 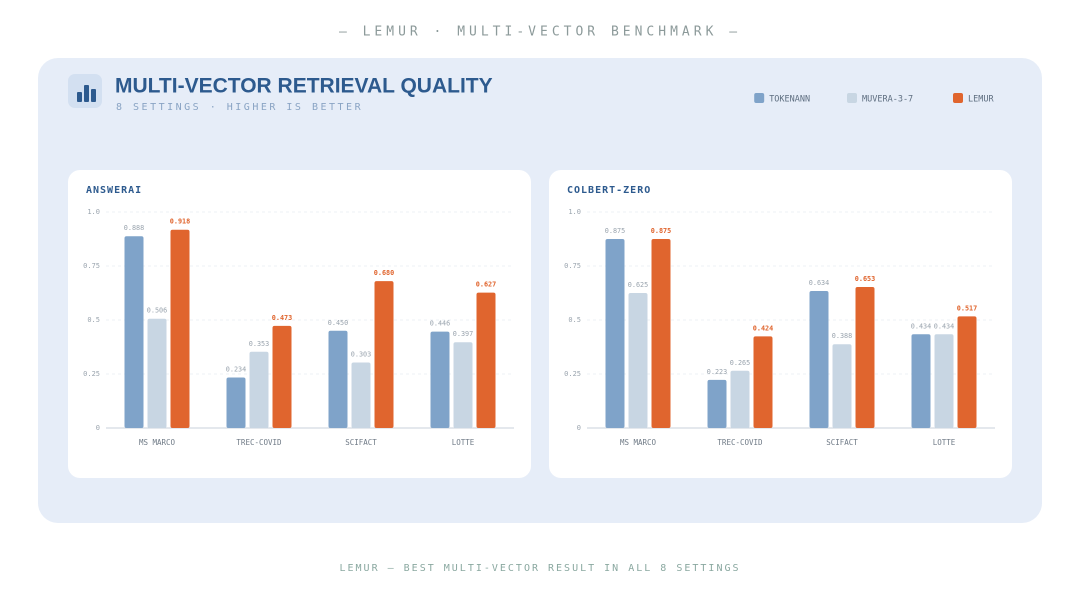 I want to click on kicker: — LEMUR · MULTI-VECTOR BENCHMARK —, so click(x=540, y=32).